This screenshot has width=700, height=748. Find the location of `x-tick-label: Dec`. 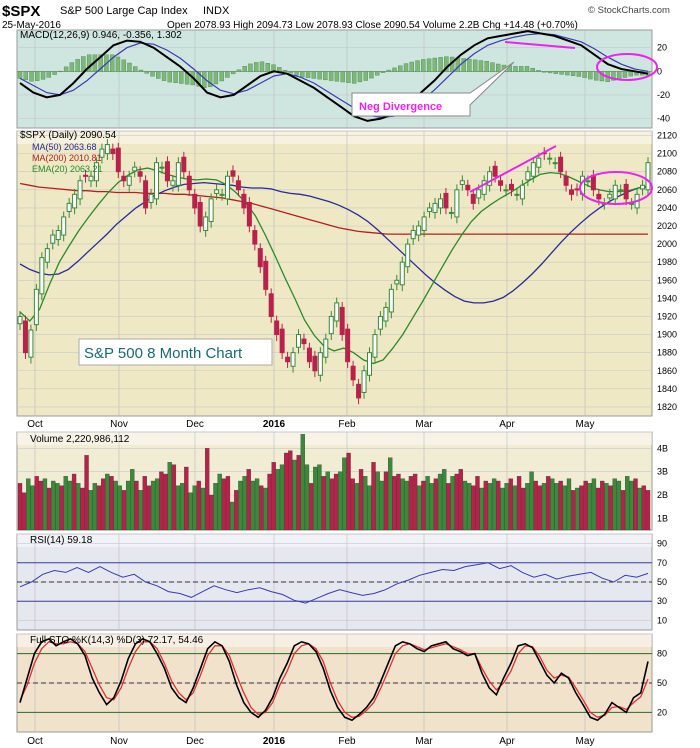

x-tick-label: Dec is located at coordinates (195, 424).